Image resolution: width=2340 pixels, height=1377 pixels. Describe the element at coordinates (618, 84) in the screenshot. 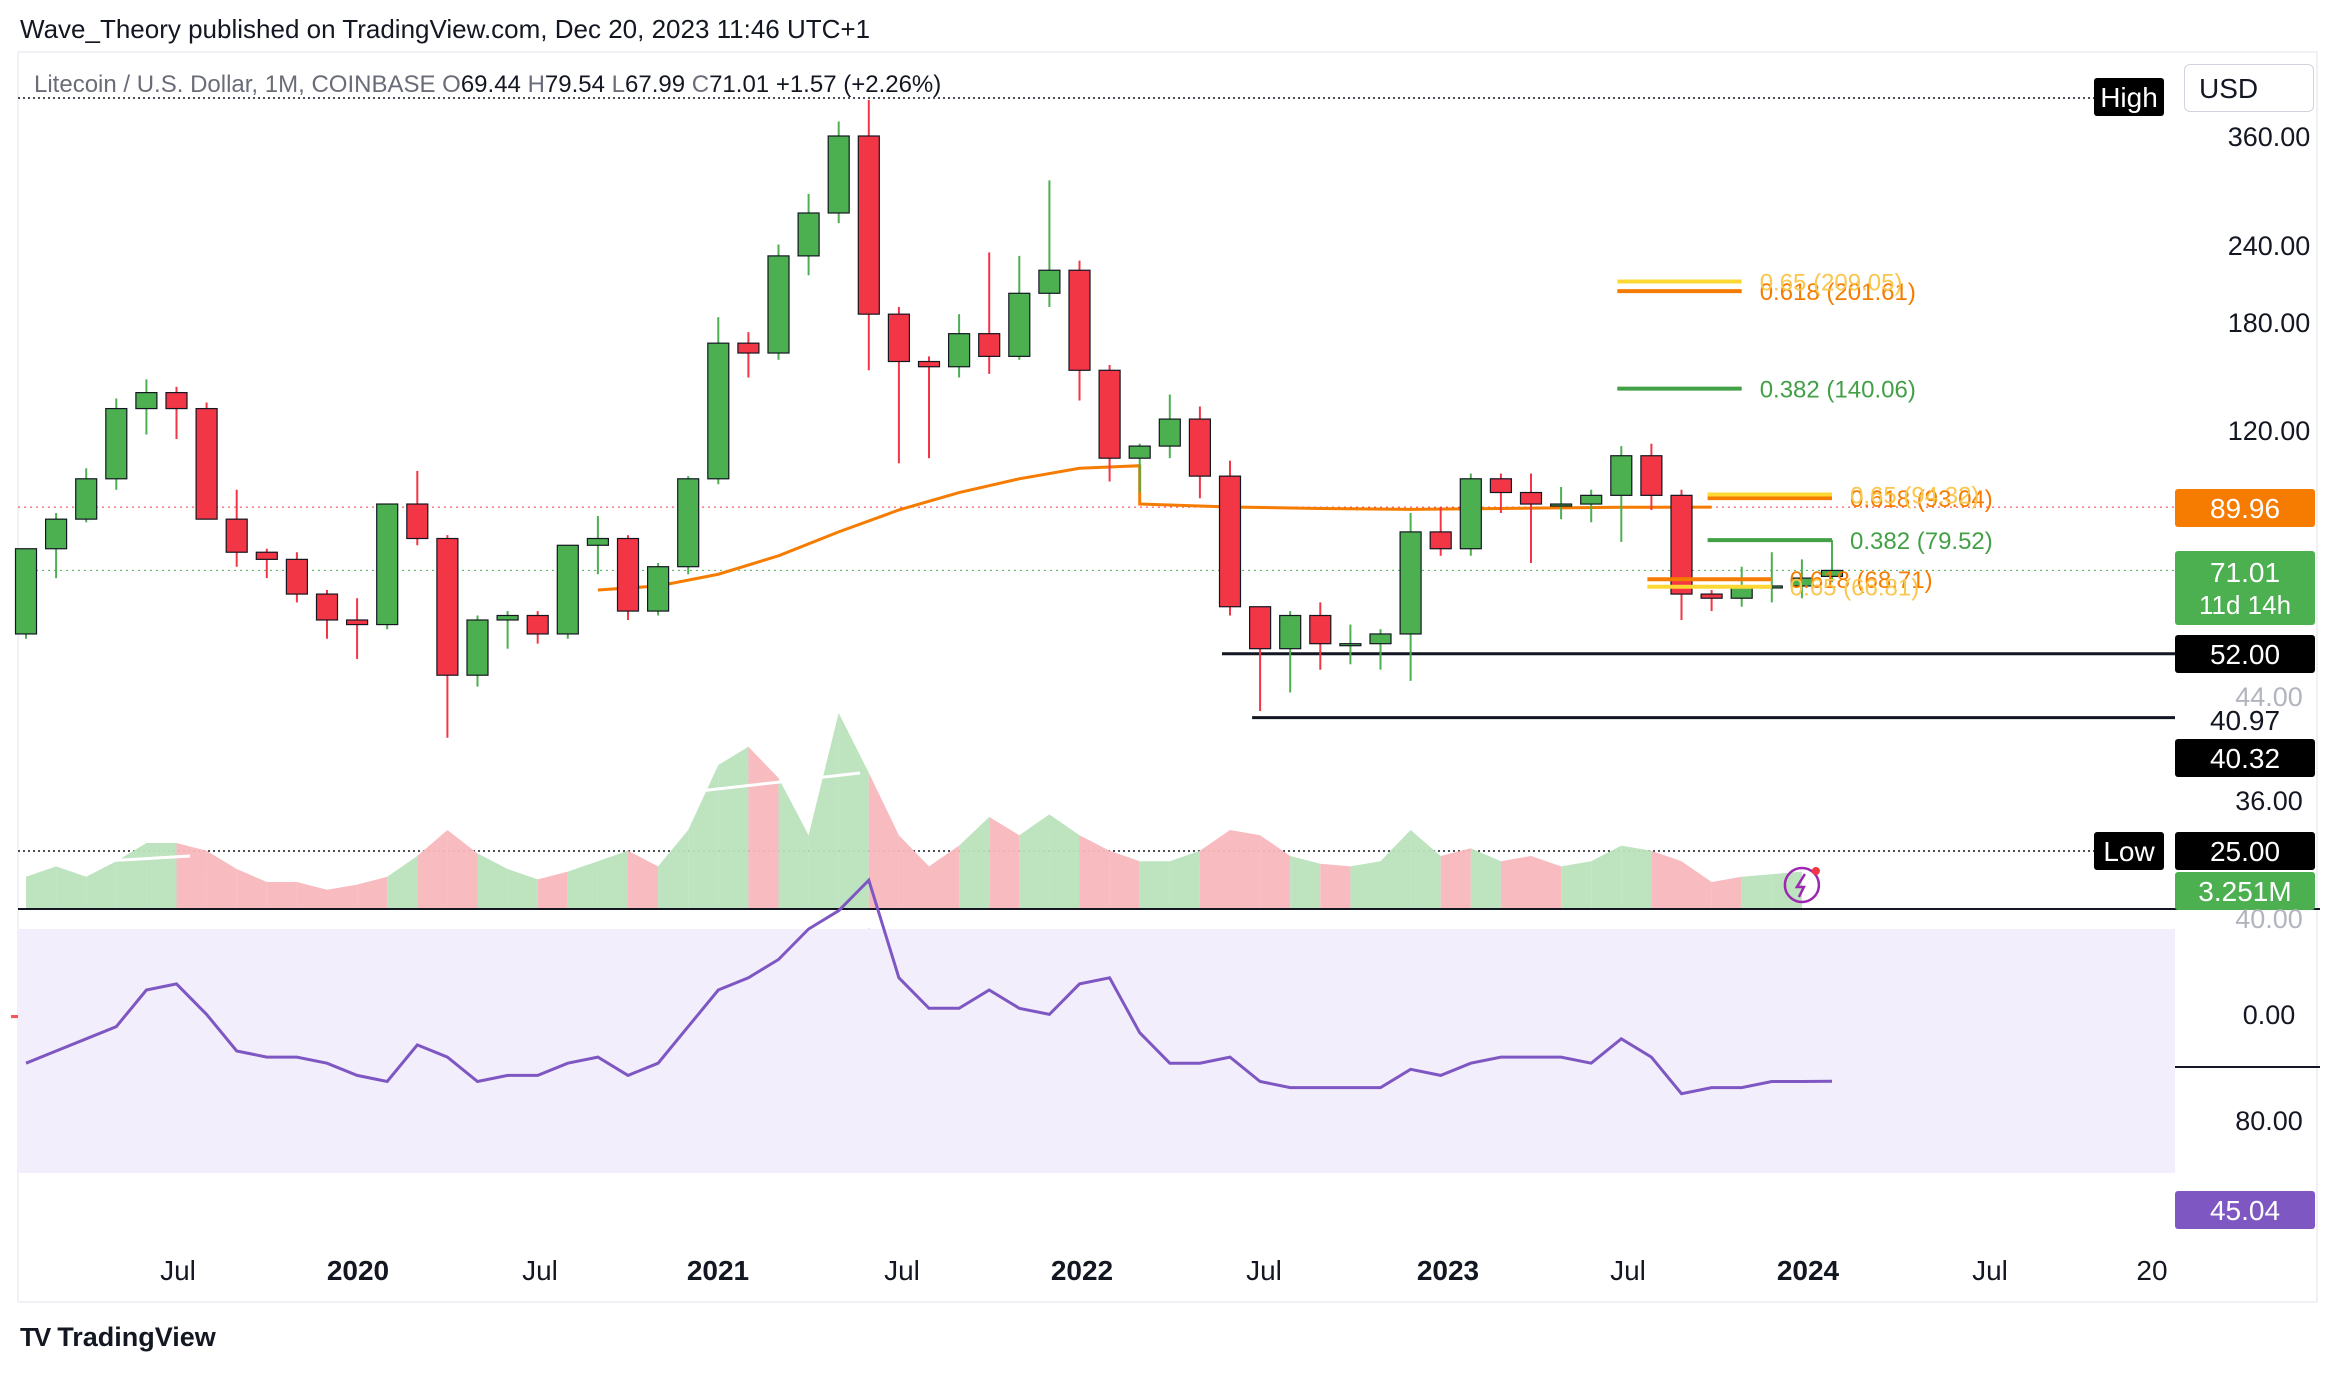

I see `low-key: L` at that location.